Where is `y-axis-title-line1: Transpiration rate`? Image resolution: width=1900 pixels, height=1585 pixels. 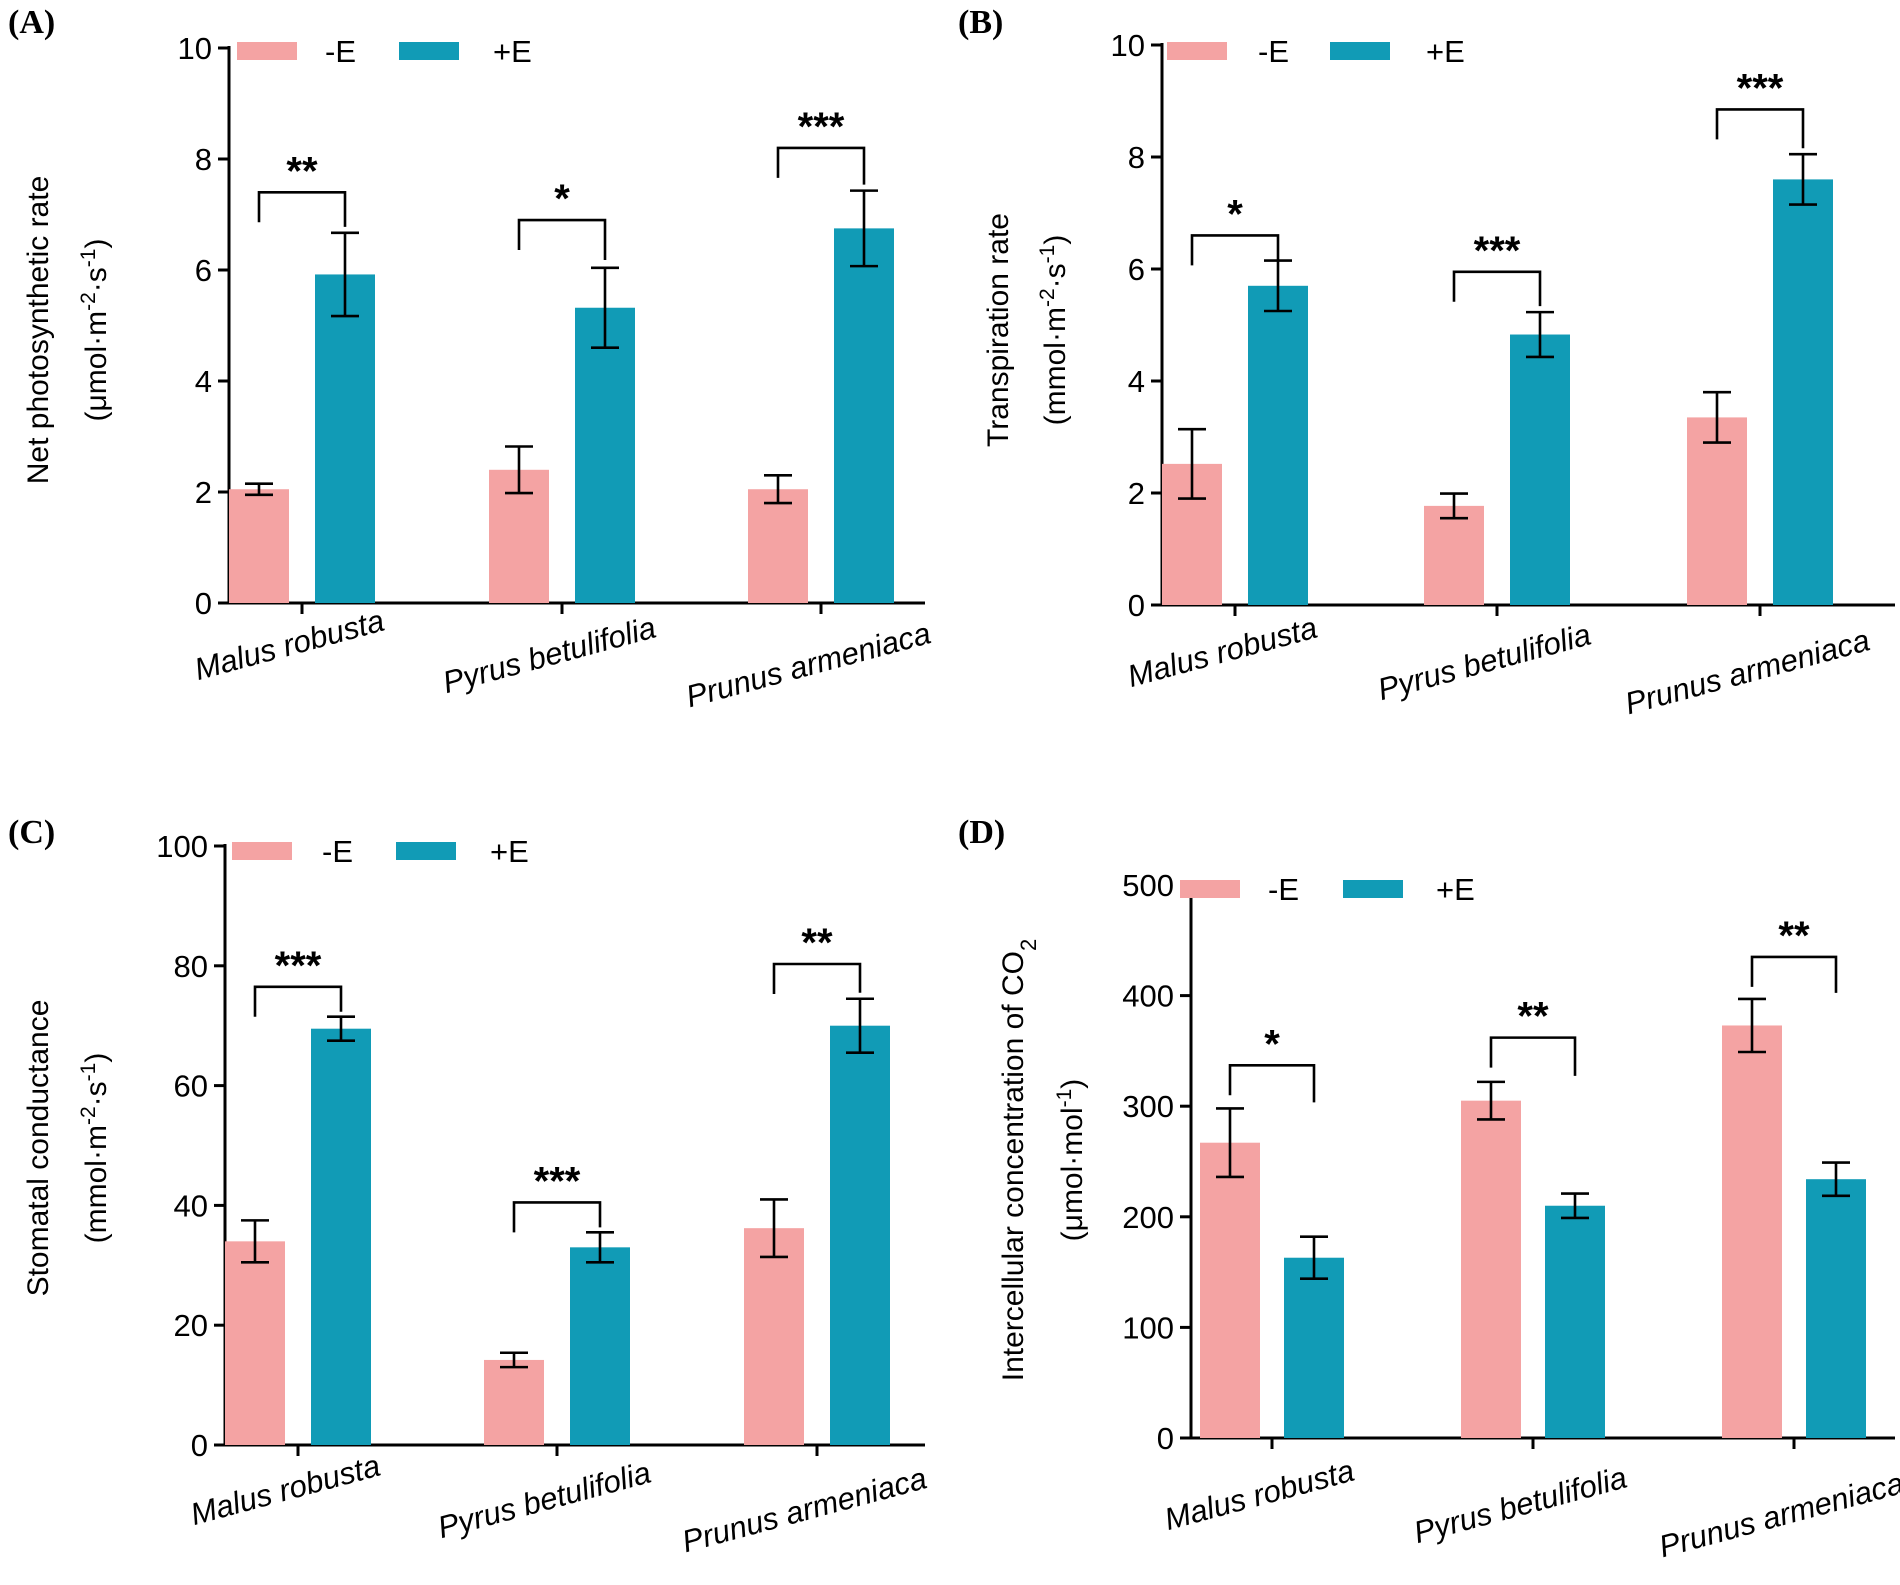
y-axis-title-line1: Transpiration rate is located at coordinates (998, 330).